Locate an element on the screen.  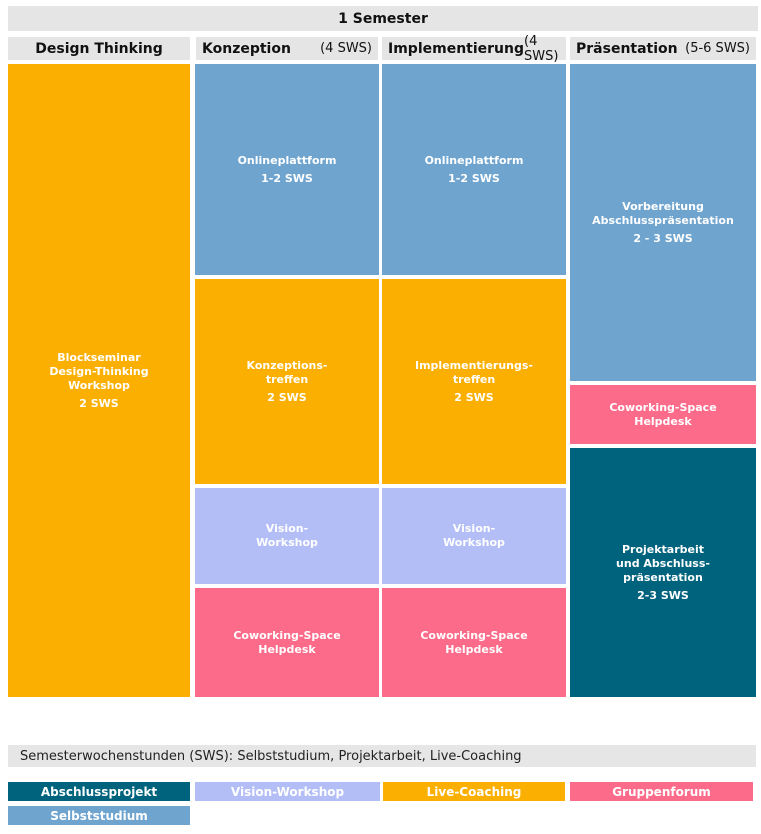
block-sws: 2 - 3 SWS is located at coordinates (663, 238).